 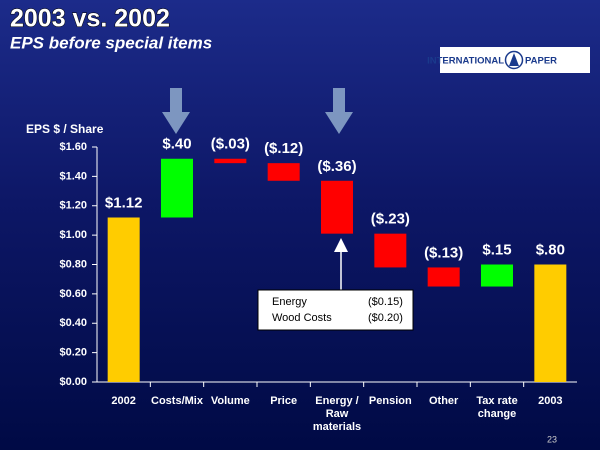 I want to click on annotation-text: Energy, so click(x=289, y=302).